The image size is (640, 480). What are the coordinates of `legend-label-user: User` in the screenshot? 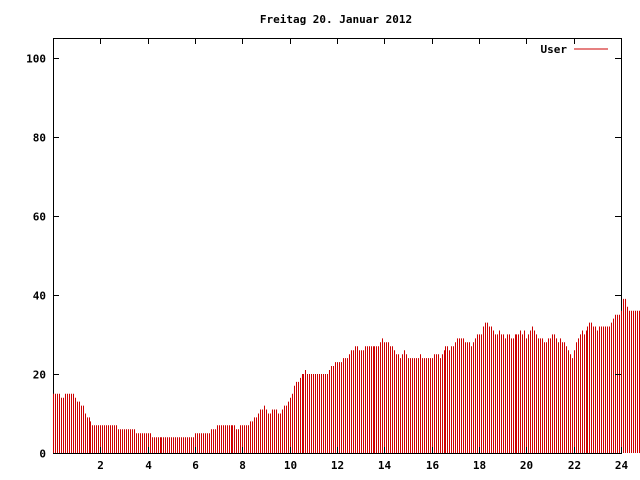 It's located at (554, 49).